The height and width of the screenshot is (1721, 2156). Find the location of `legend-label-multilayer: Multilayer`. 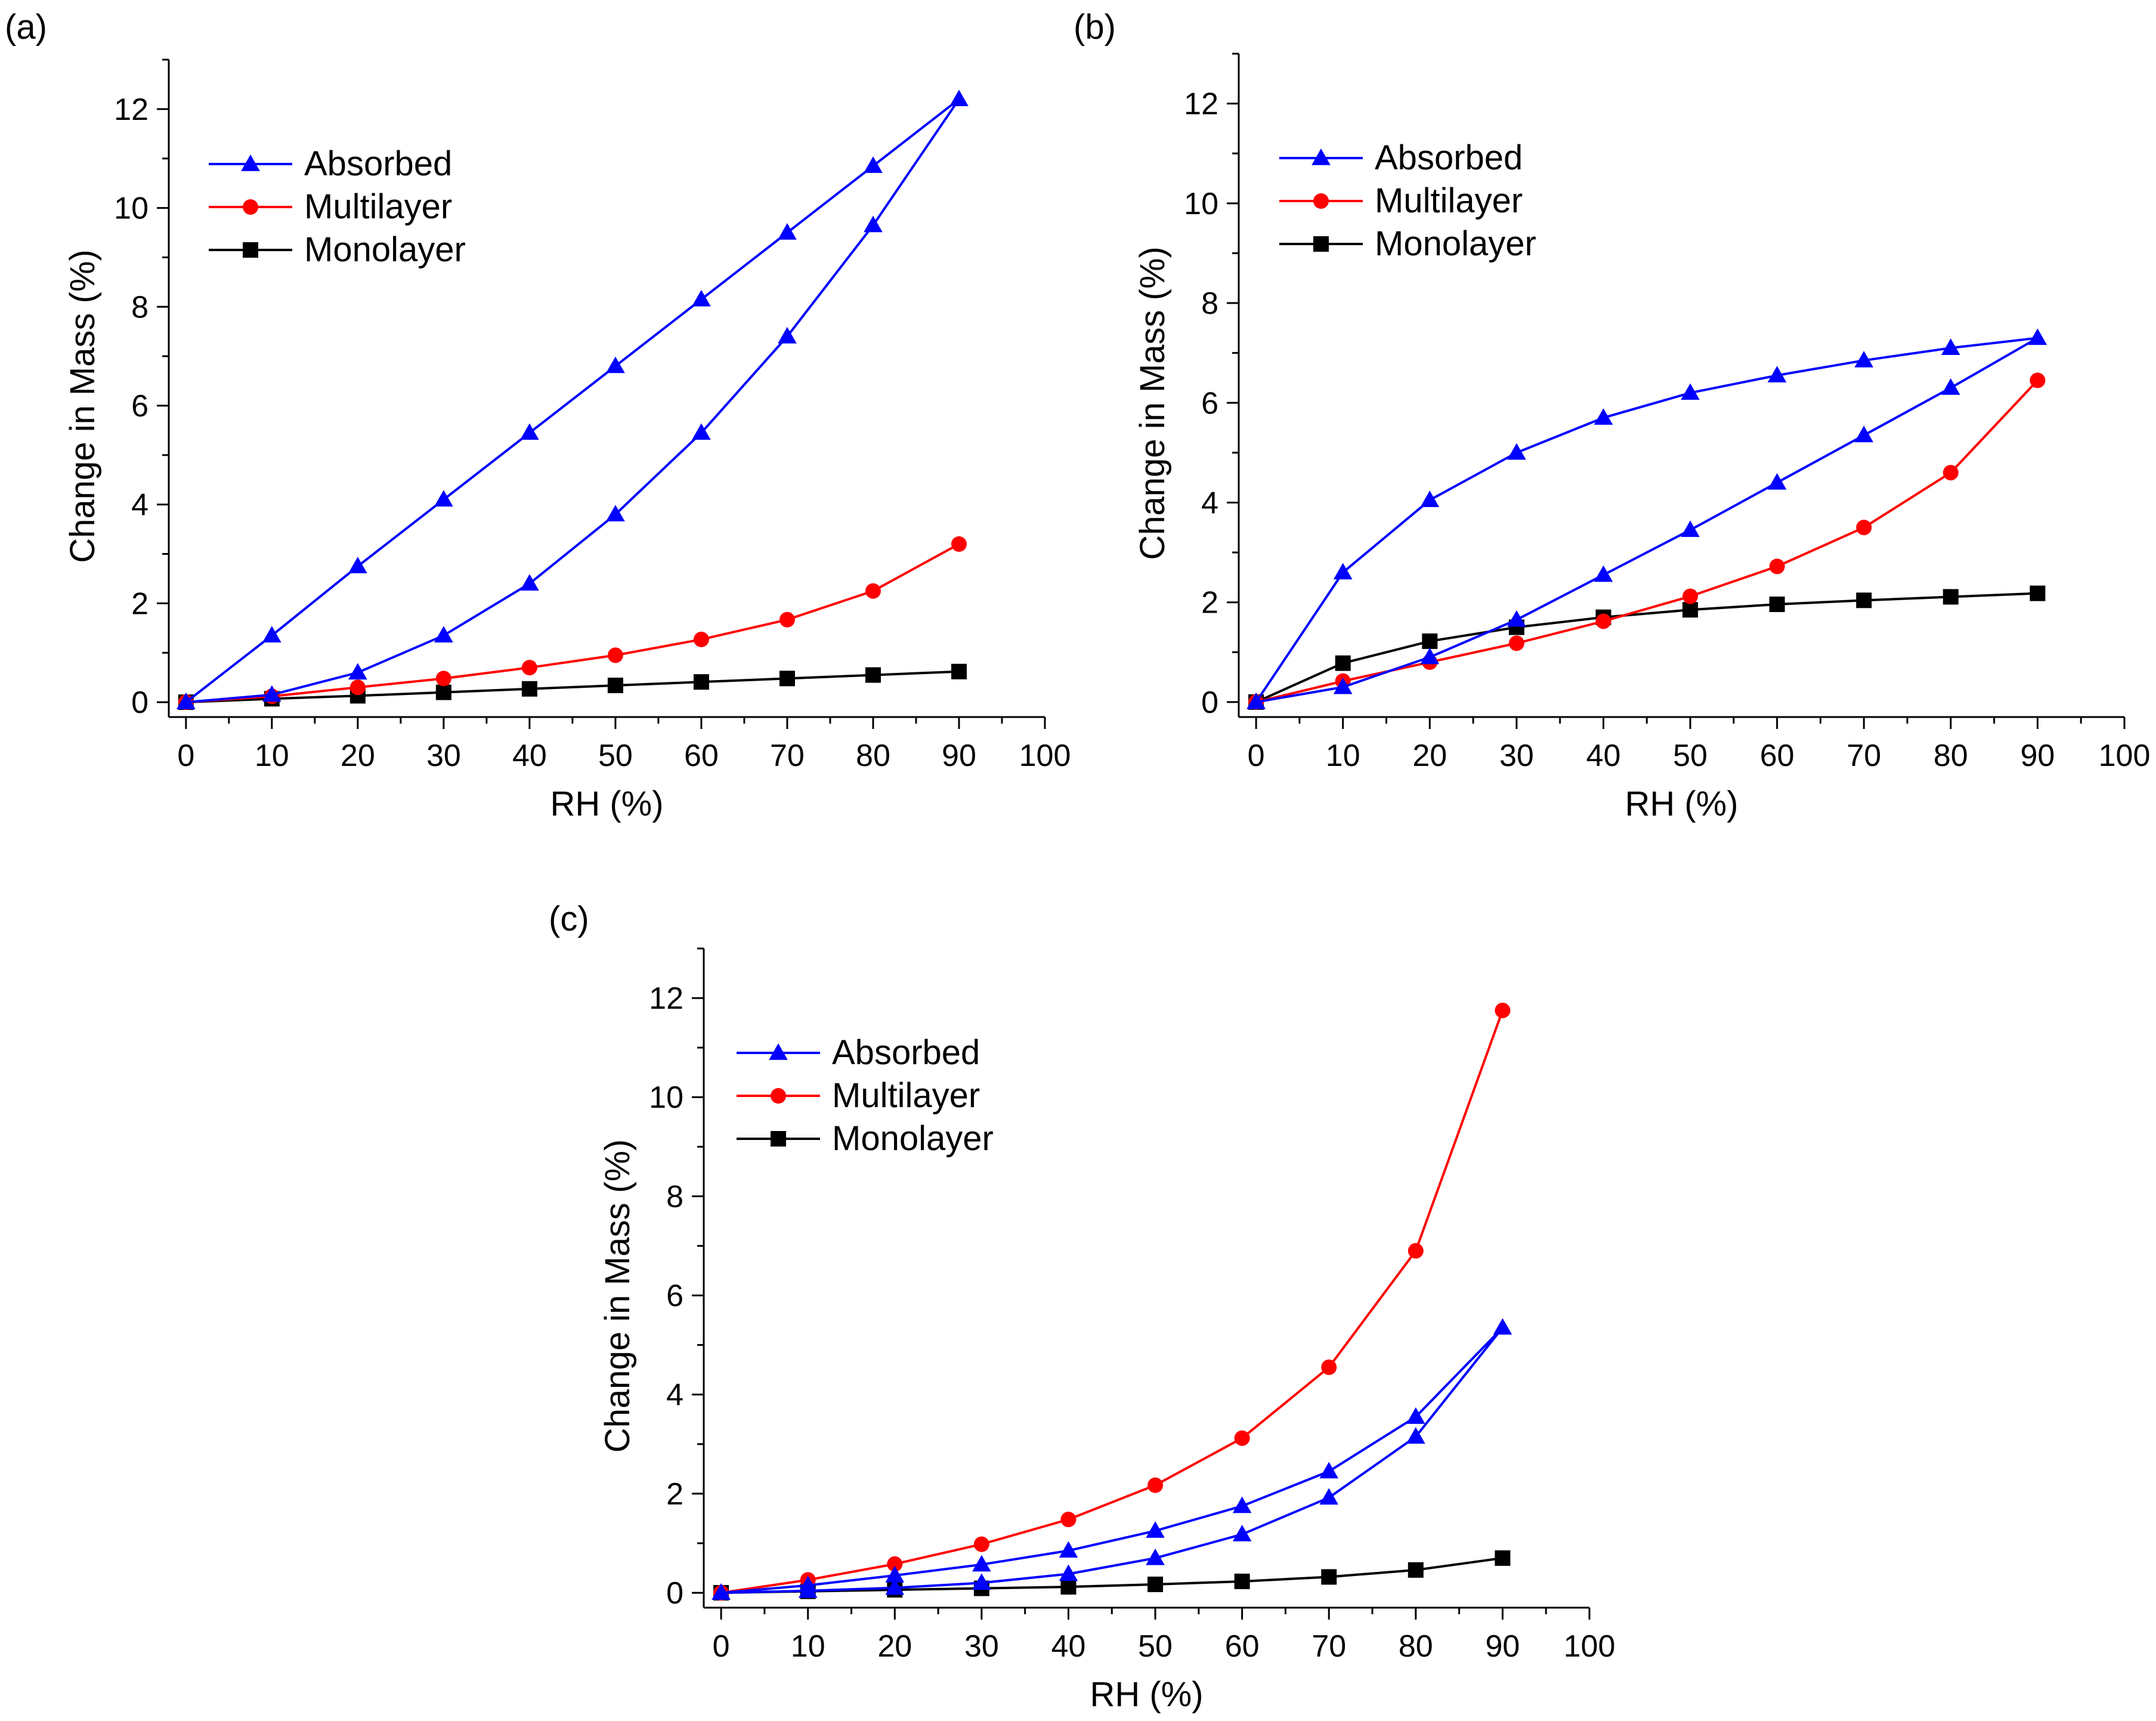

legend-label-multilayer: Multilayer is located at coordinates (1449, 200).